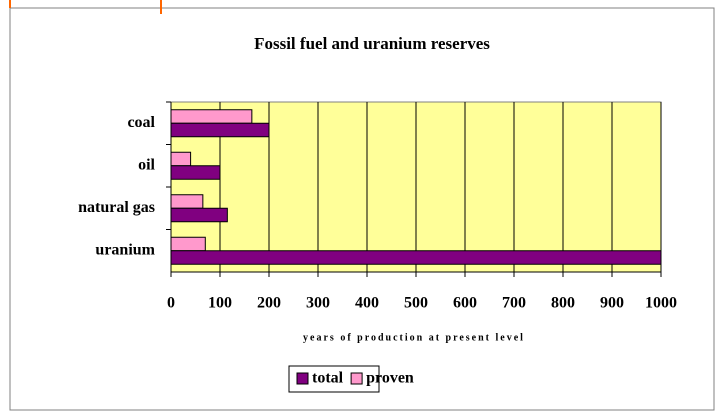  What do you see at coordinates (328, 378) in the screenshot?
I see `legend-label: total` at bounding box center [328, 378].